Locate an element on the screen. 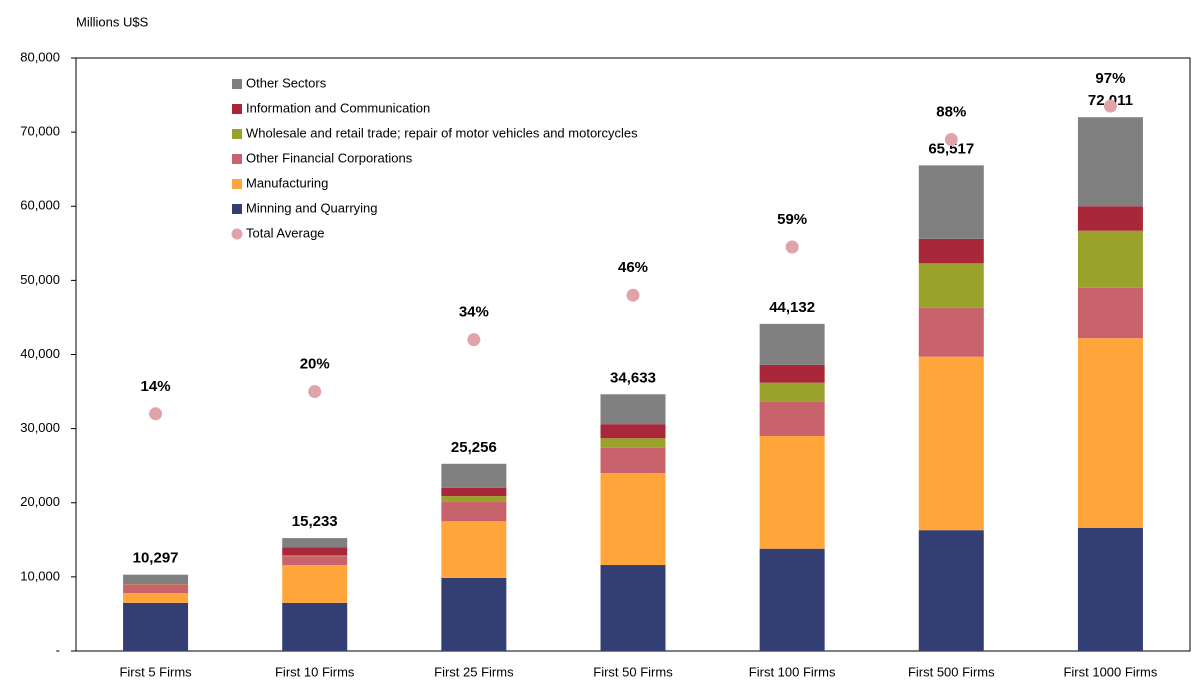 The height and width of the screenshot is (686, 1203). legend-label: Total Average is located at coordinates (285, 232).